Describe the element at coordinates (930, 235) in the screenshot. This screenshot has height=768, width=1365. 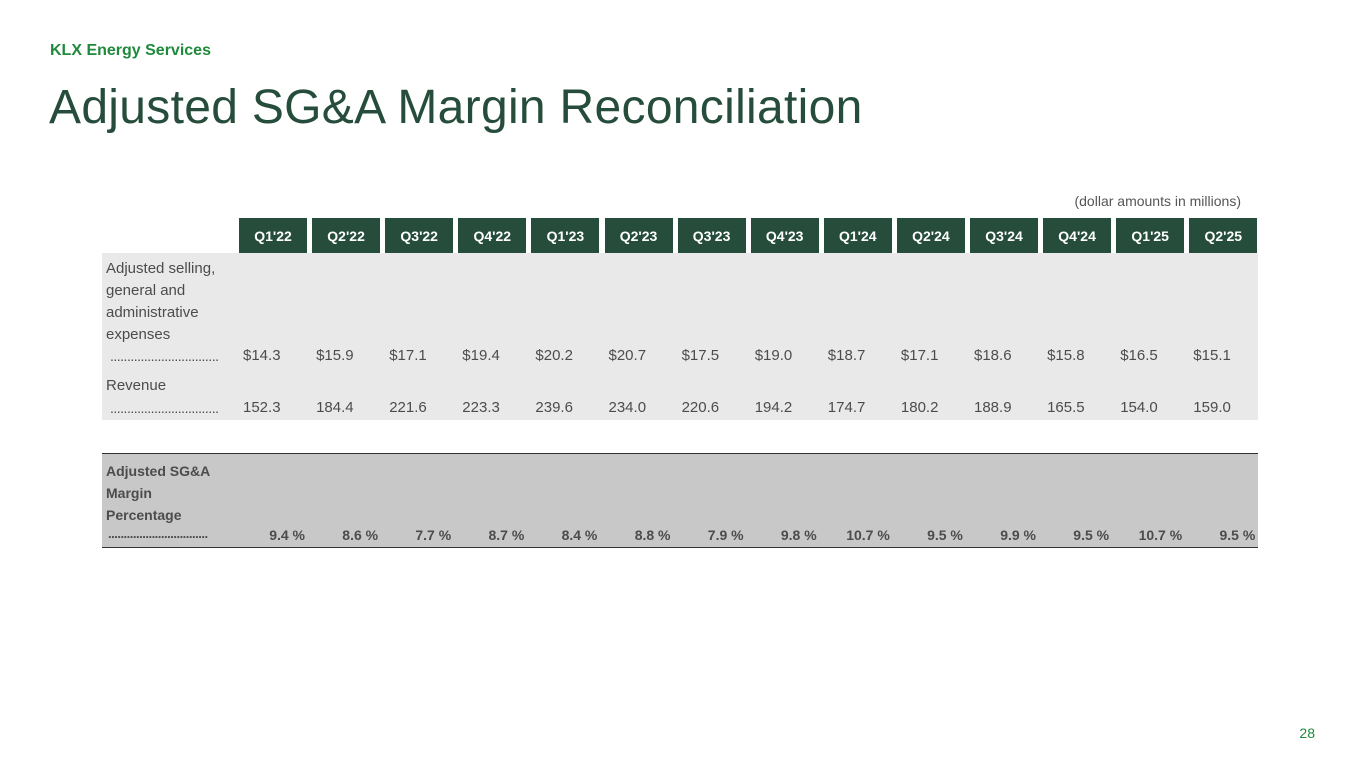
I see `column-header: Q2'24` at that location.